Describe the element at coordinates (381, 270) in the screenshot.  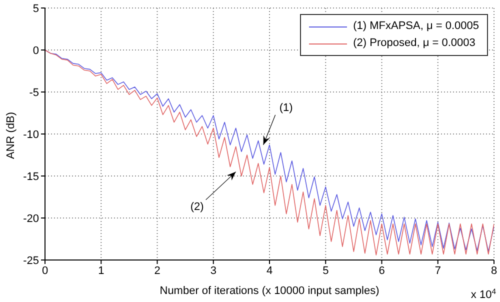
I see `x-tick-label: 6` at that location.